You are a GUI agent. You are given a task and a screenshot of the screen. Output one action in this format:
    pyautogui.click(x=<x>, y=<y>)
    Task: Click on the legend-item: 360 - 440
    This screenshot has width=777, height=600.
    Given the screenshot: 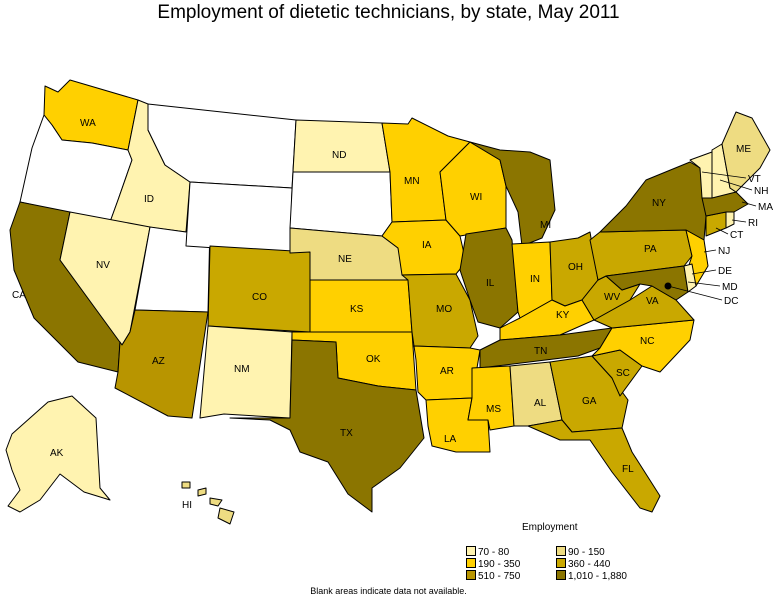 What is the action you would take?
    pyautogui.click(x=583, y=564)
    